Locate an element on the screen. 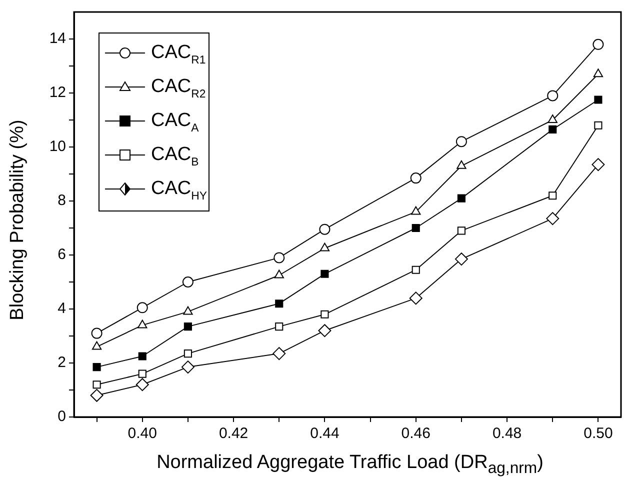 This screenshot has height=490, width=628. y-tick-label: 6 is located at coordinates (62, 255).